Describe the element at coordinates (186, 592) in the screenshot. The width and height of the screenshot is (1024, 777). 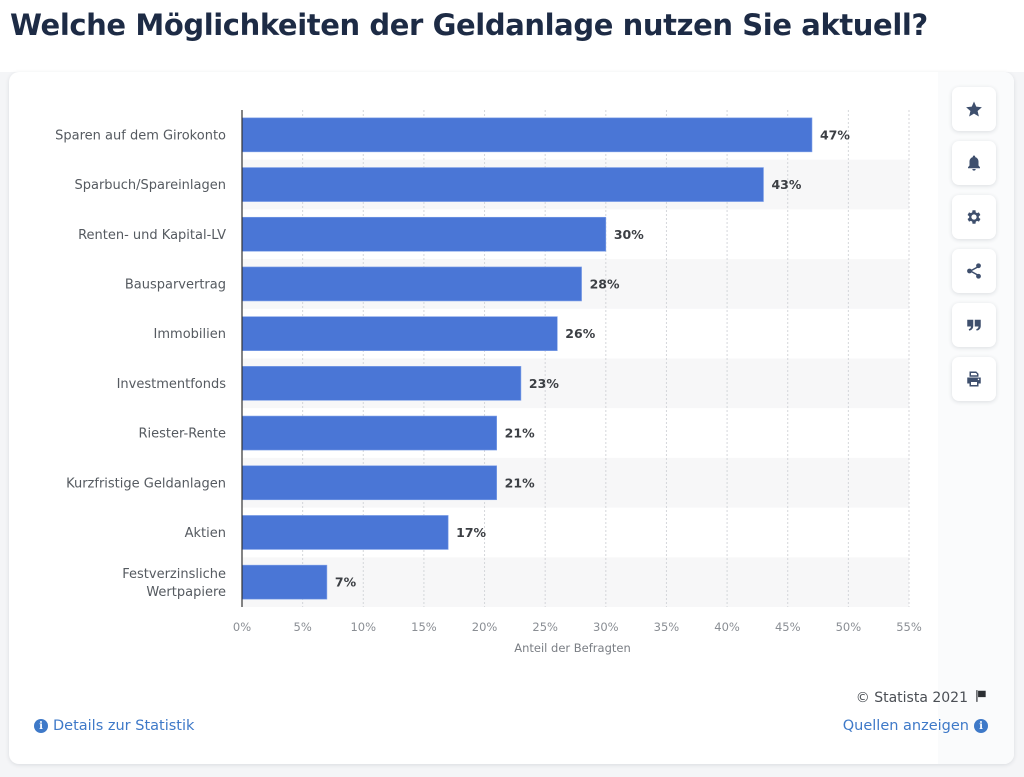
I see `category-label: Wertpapiere` at that location.